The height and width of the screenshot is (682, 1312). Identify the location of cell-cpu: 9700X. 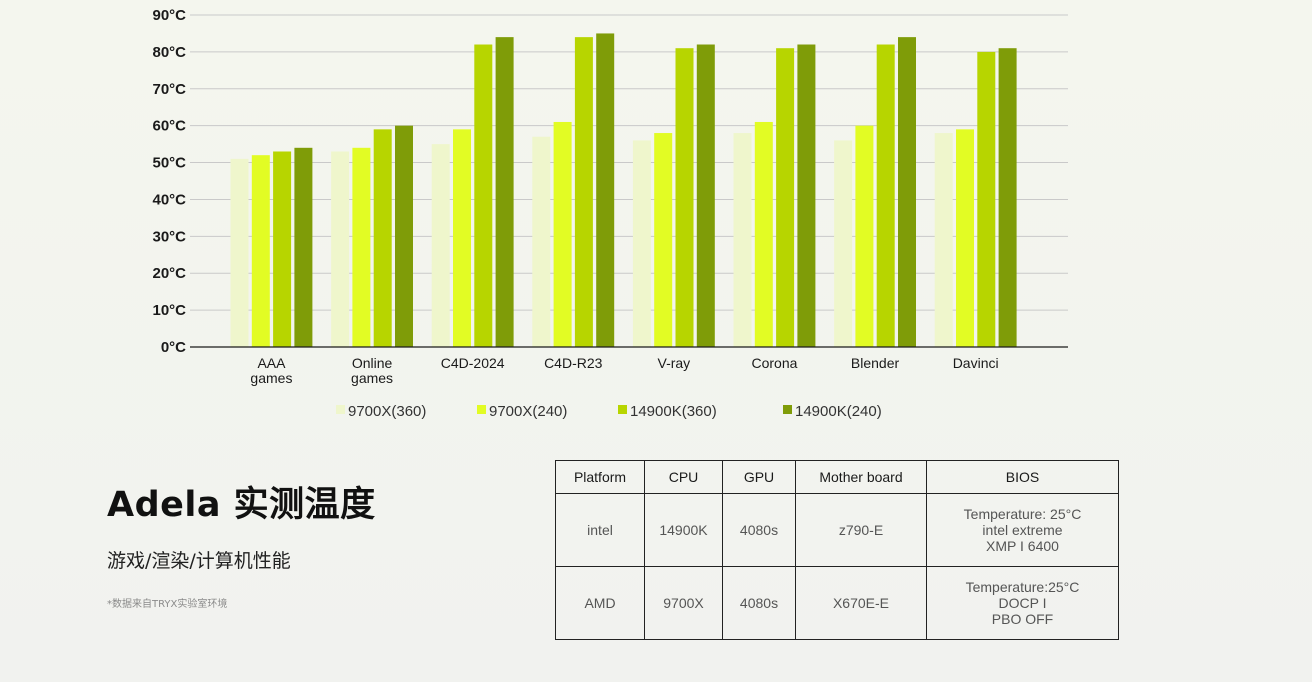
(683, 603).